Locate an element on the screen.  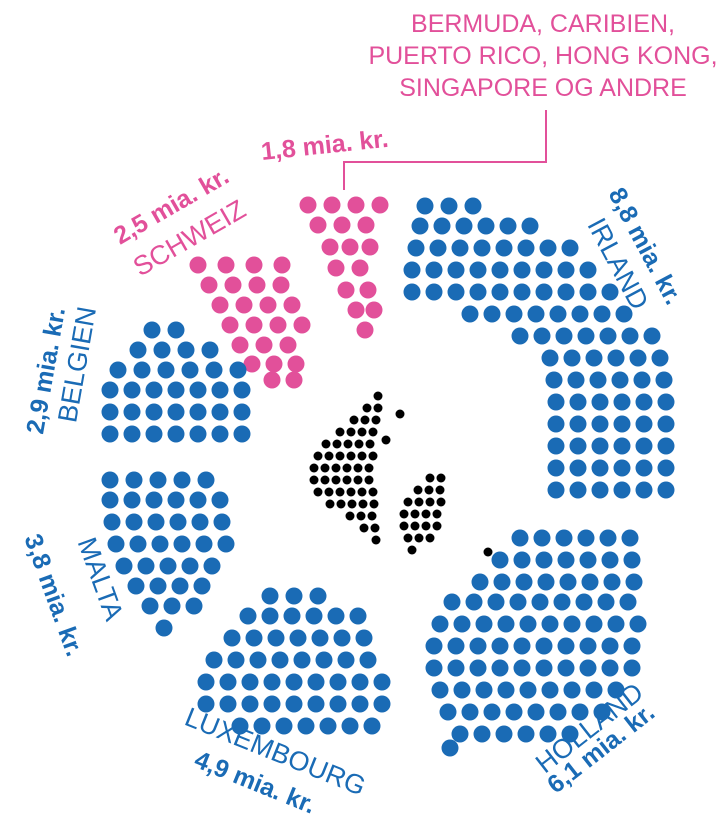
label-irland: 8,8 mia. kr. IRLAND is located at coordinates (634, 248).